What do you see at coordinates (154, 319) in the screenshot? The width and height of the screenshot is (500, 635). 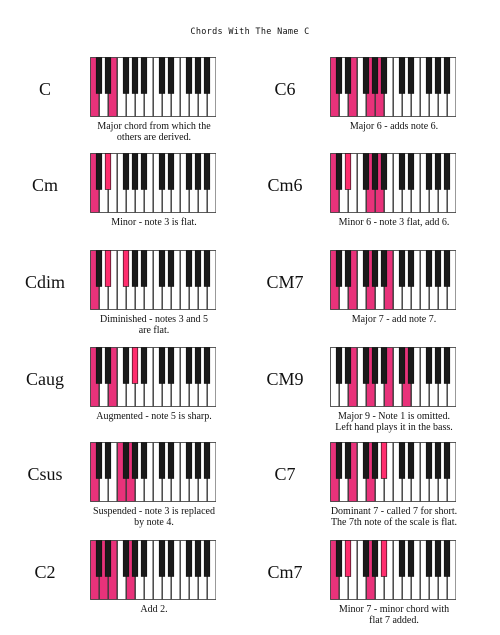 I see `caption-line: Diminished - notes 3 and 5` at bounding box center [154, 319].